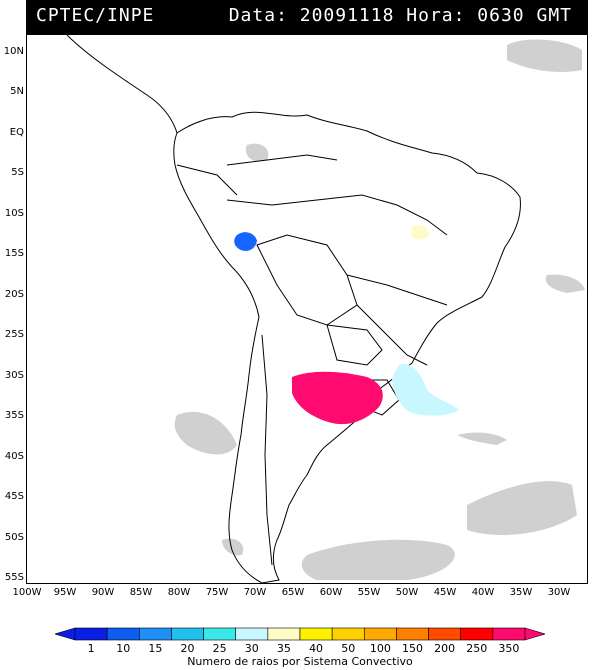  I want to click on lon-label-70w: 70W, so click(255, 592).